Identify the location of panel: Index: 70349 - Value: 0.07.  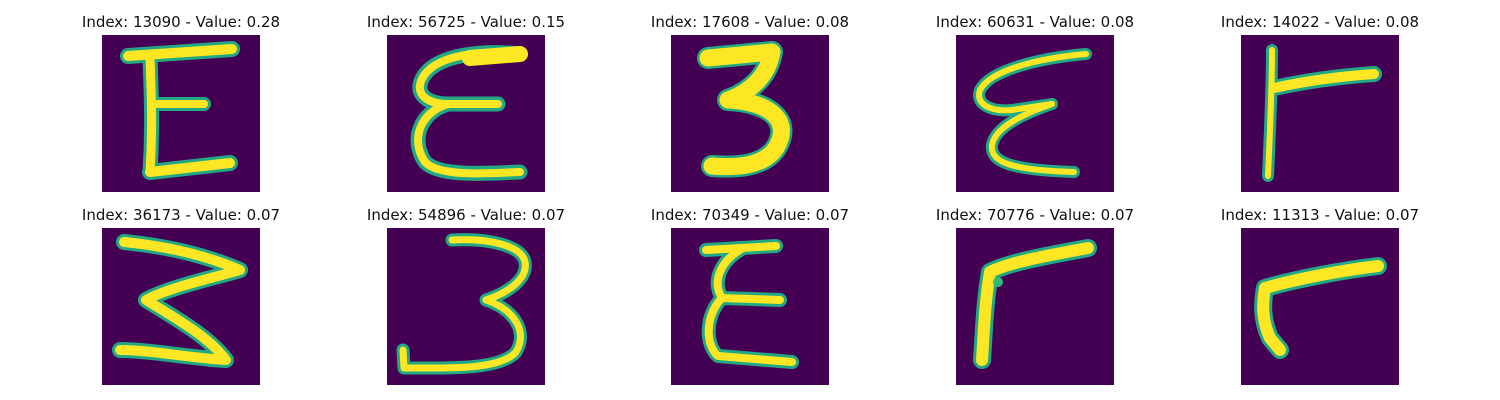
(750, 295).